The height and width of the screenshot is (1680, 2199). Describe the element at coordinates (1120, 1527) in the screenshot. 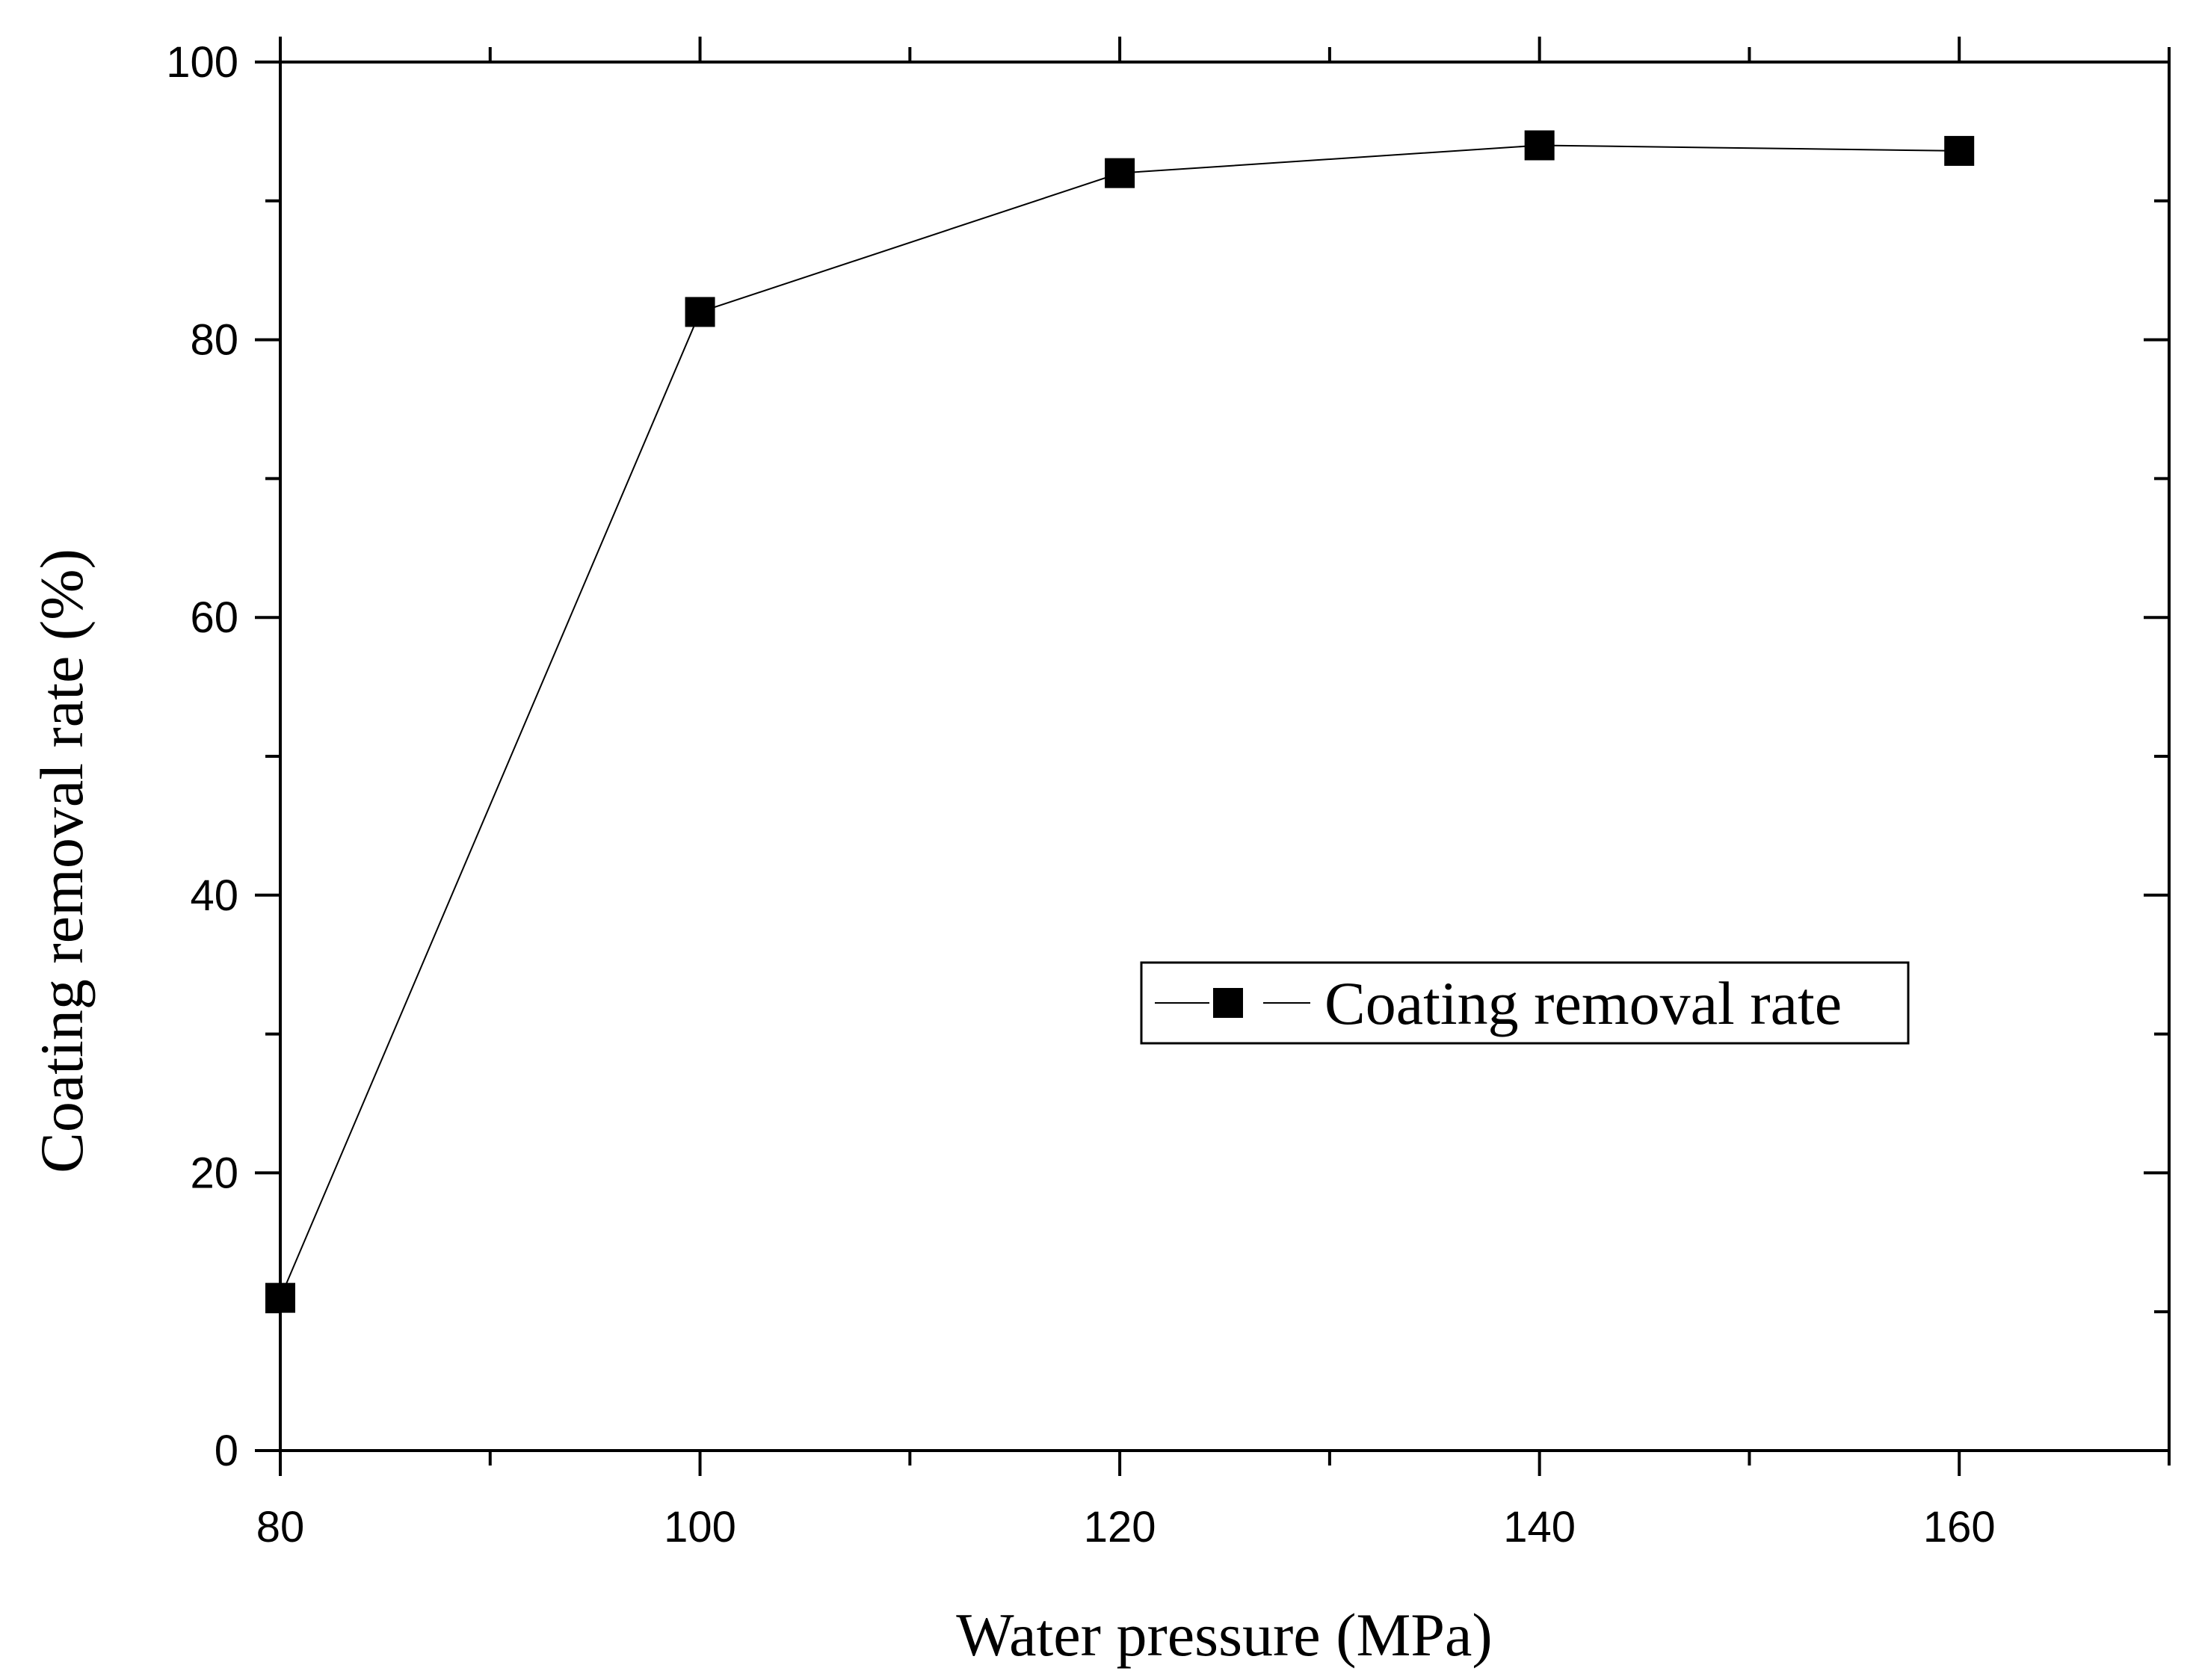

I see `x-tick-label: 120` at that location.